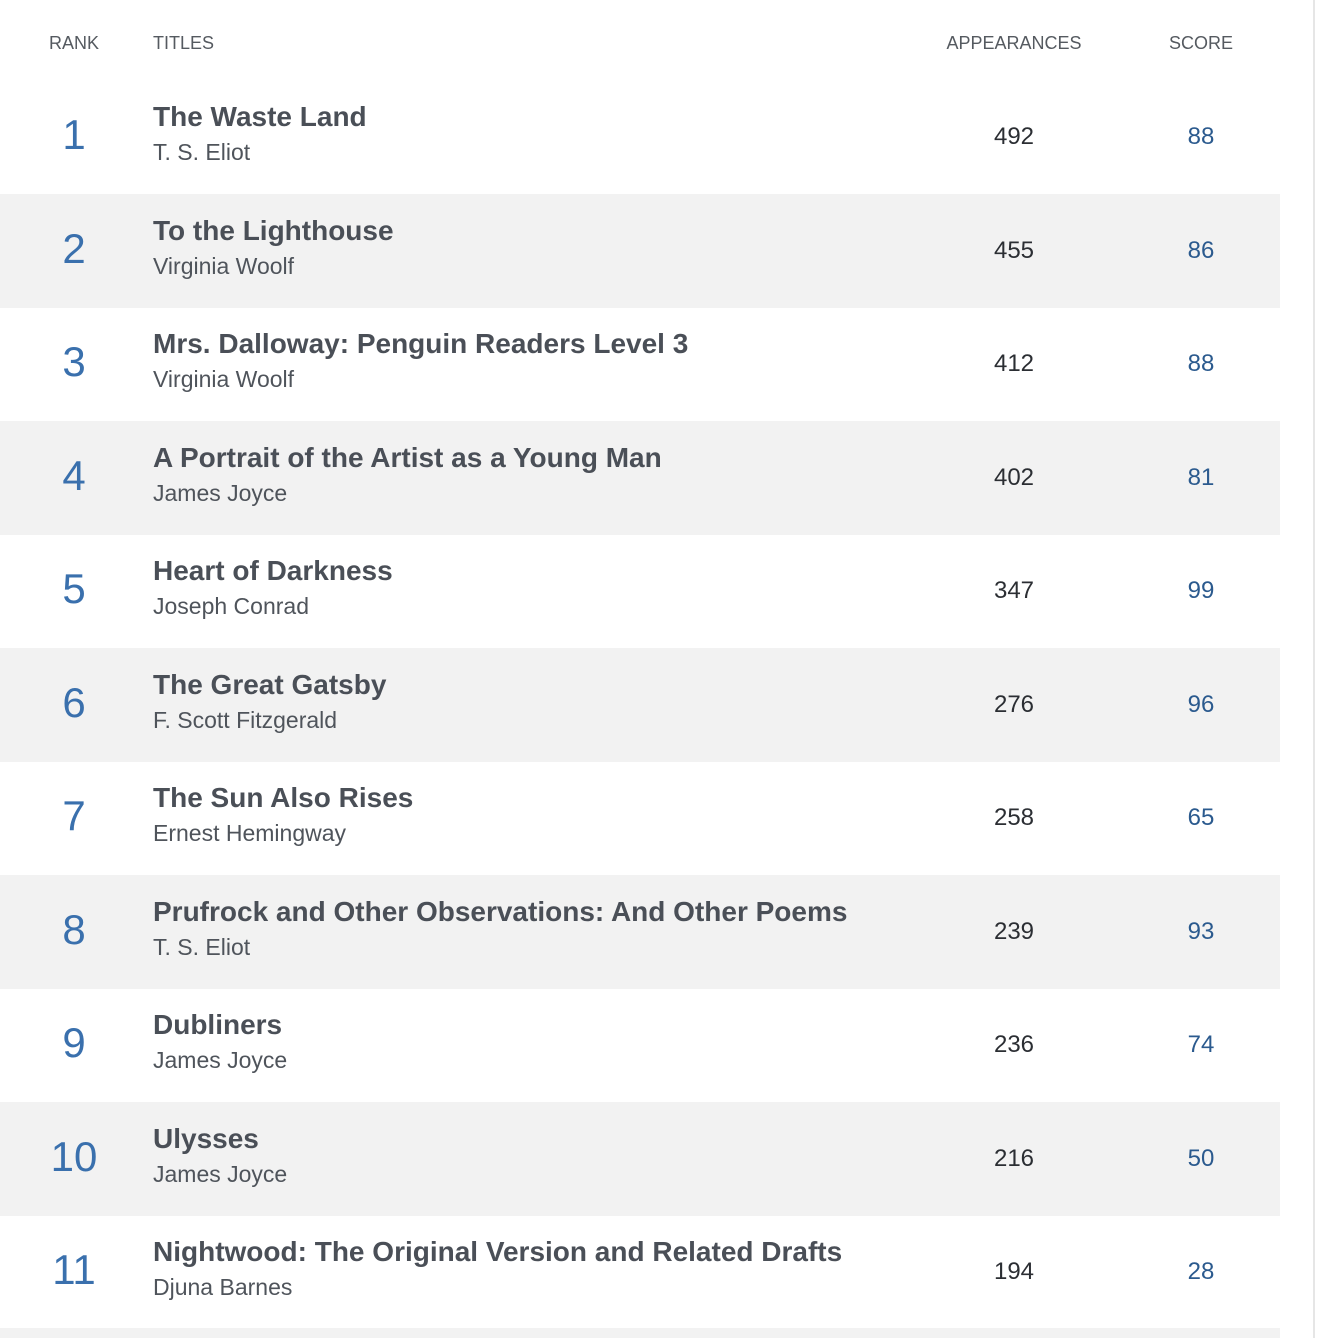 This screenshot has height=1338, width=1320. I want to click on score: 96, so click(1201, 704).